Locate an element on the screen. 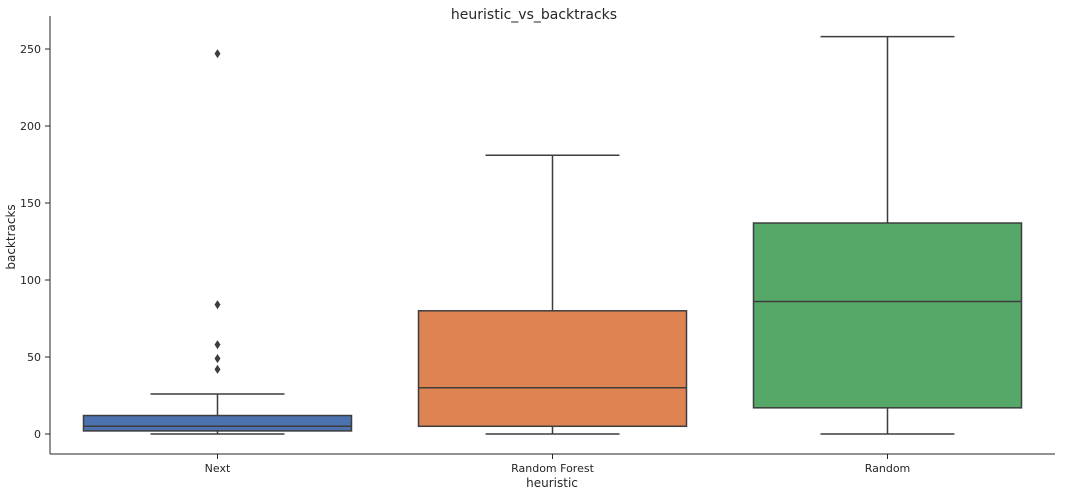 This screenshot has height=495, width=1068. box-group-random-forest is located at coordinates (552, 294).